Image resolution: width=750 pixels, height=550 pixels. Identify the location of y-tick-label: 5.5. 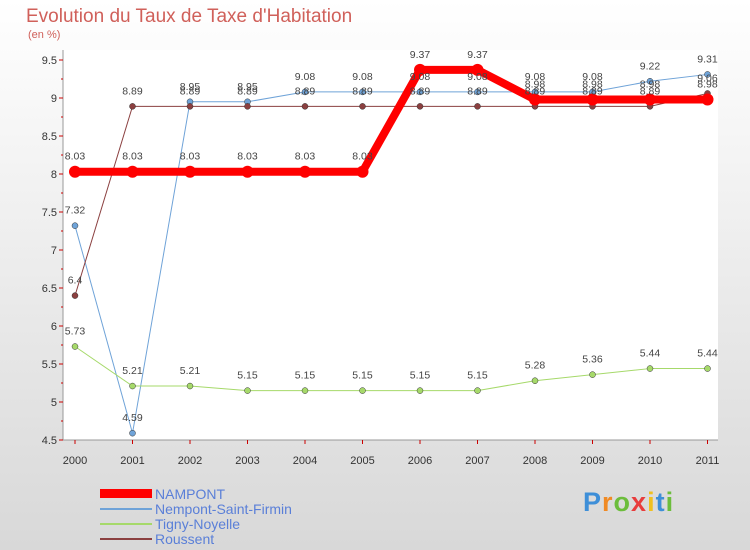
(49, 365).